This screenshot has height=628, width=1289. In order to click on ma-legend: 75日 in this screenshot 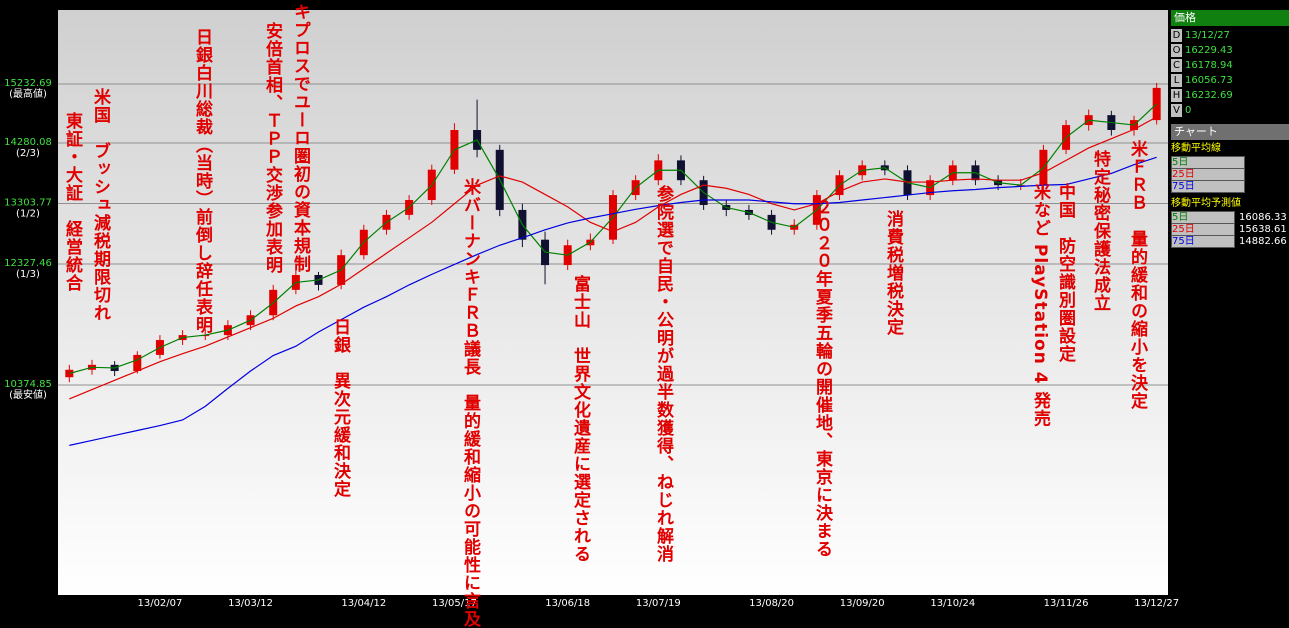, I will do `click(1208, 186)`.